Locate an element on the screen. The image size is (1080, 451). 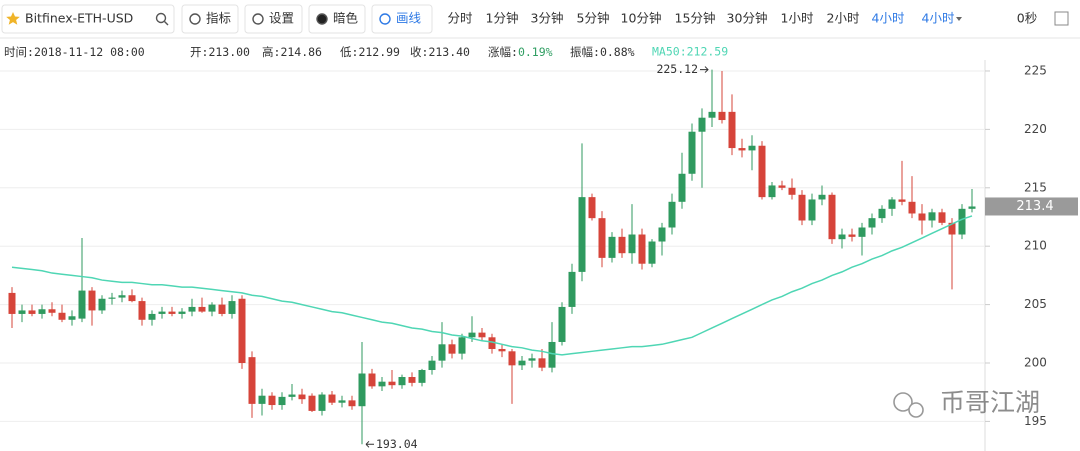
wechat-icon is located at coordinates (916, 410).